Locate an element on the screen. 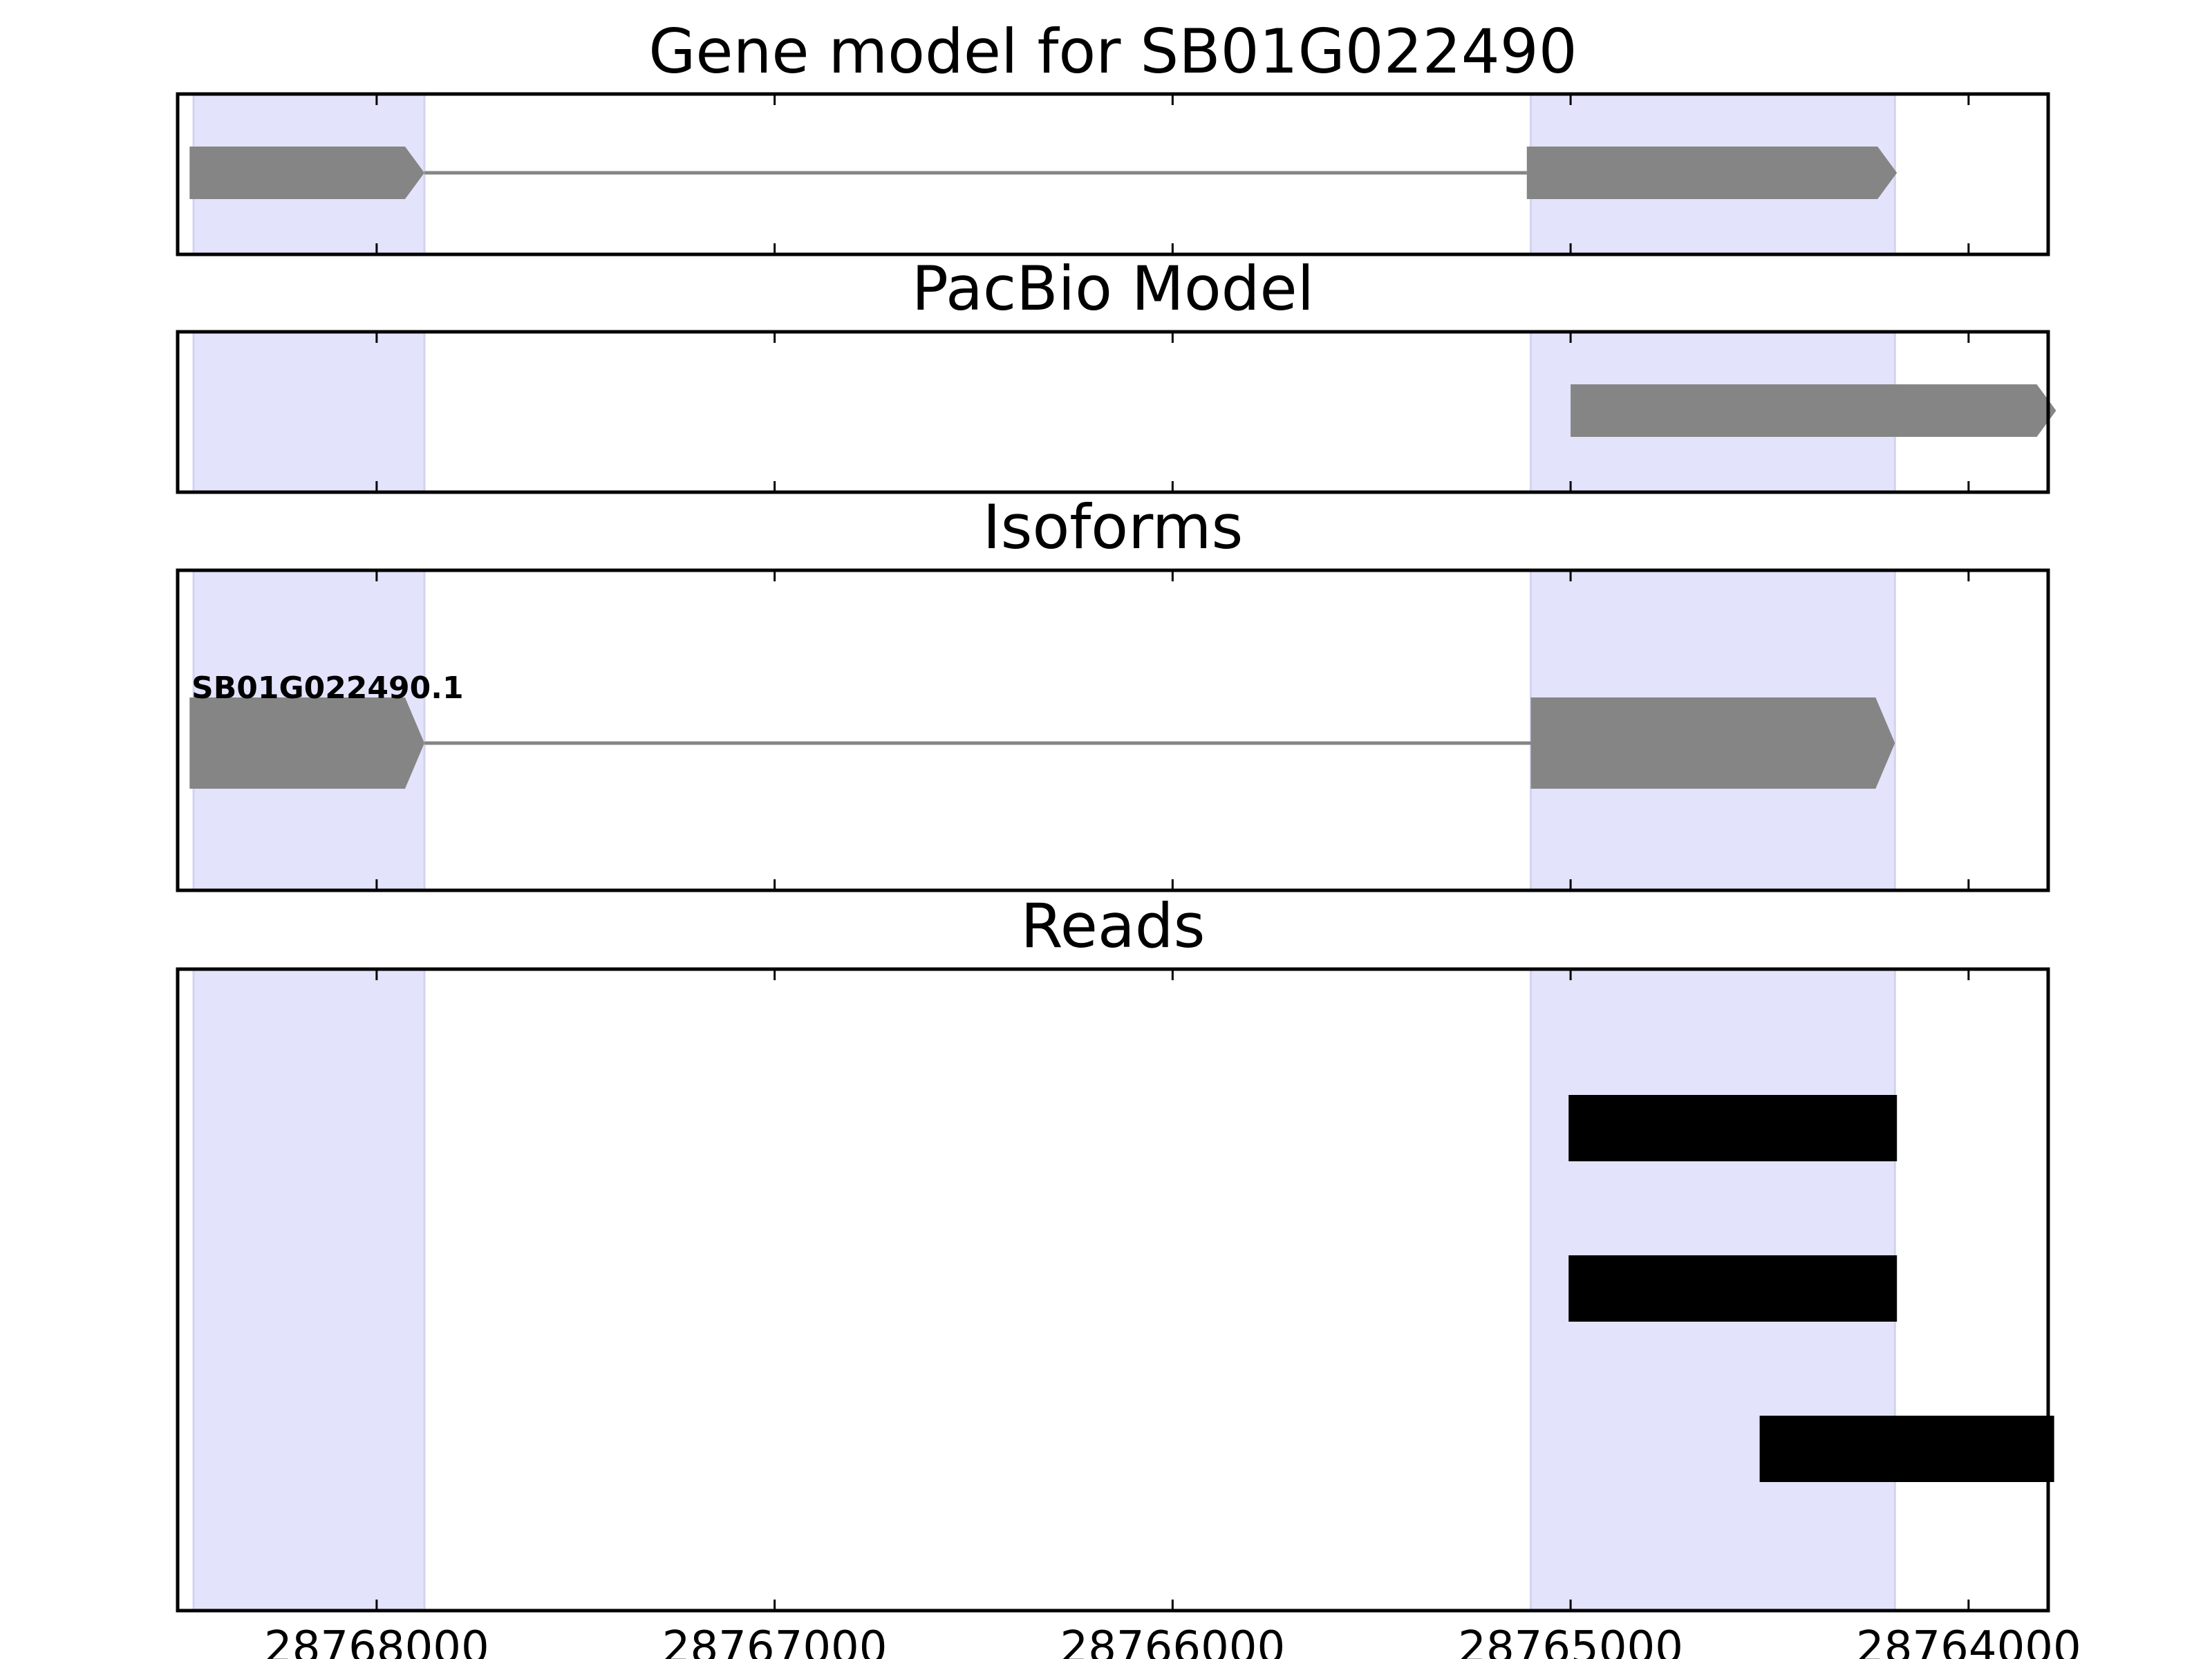 The width and height of the screenshot is (2212, 1659). panel-pacbio-model: PacBio Model is located at coordinates (1116, 373).